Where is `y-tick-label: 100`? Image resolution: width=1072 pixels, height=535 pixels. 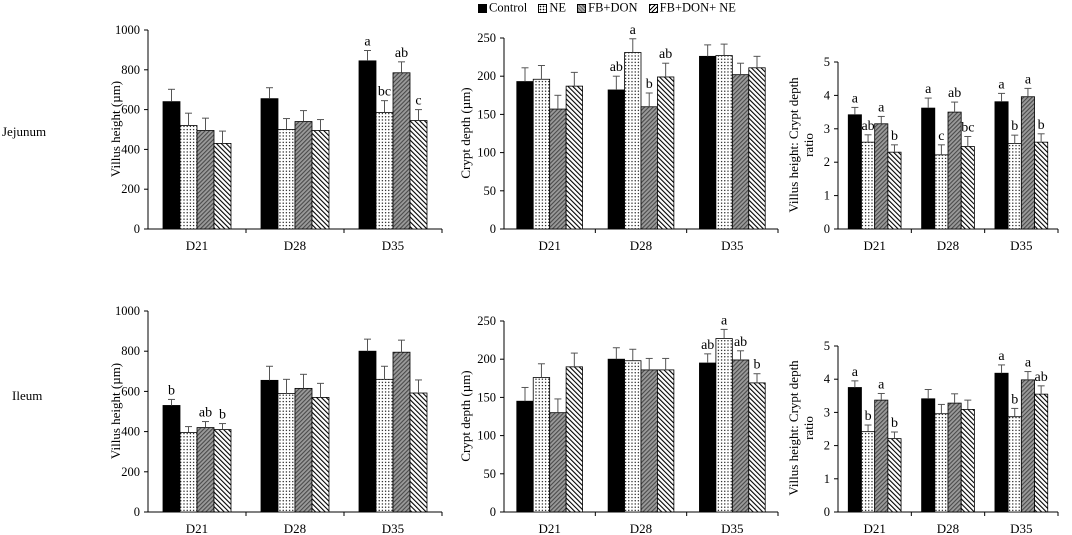 y-tick-label: 100 is located at coordinates (486, 436).